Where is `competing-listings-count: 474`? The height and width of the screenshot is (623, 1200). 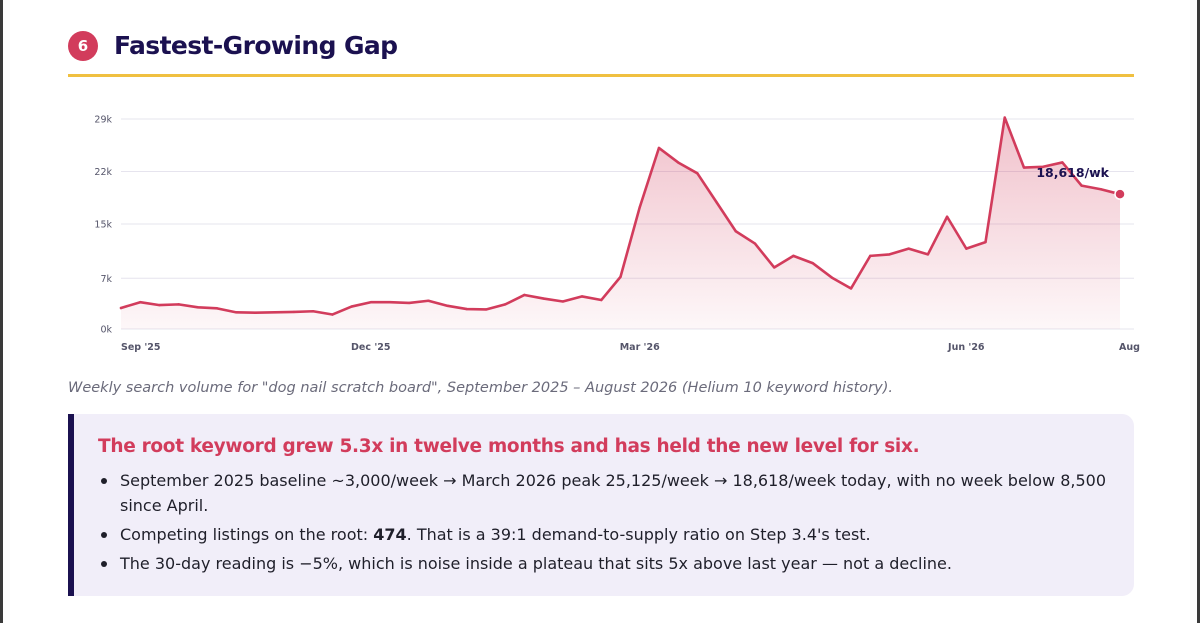 competing-listings-count: 474 is located at coordinates (390, 534).